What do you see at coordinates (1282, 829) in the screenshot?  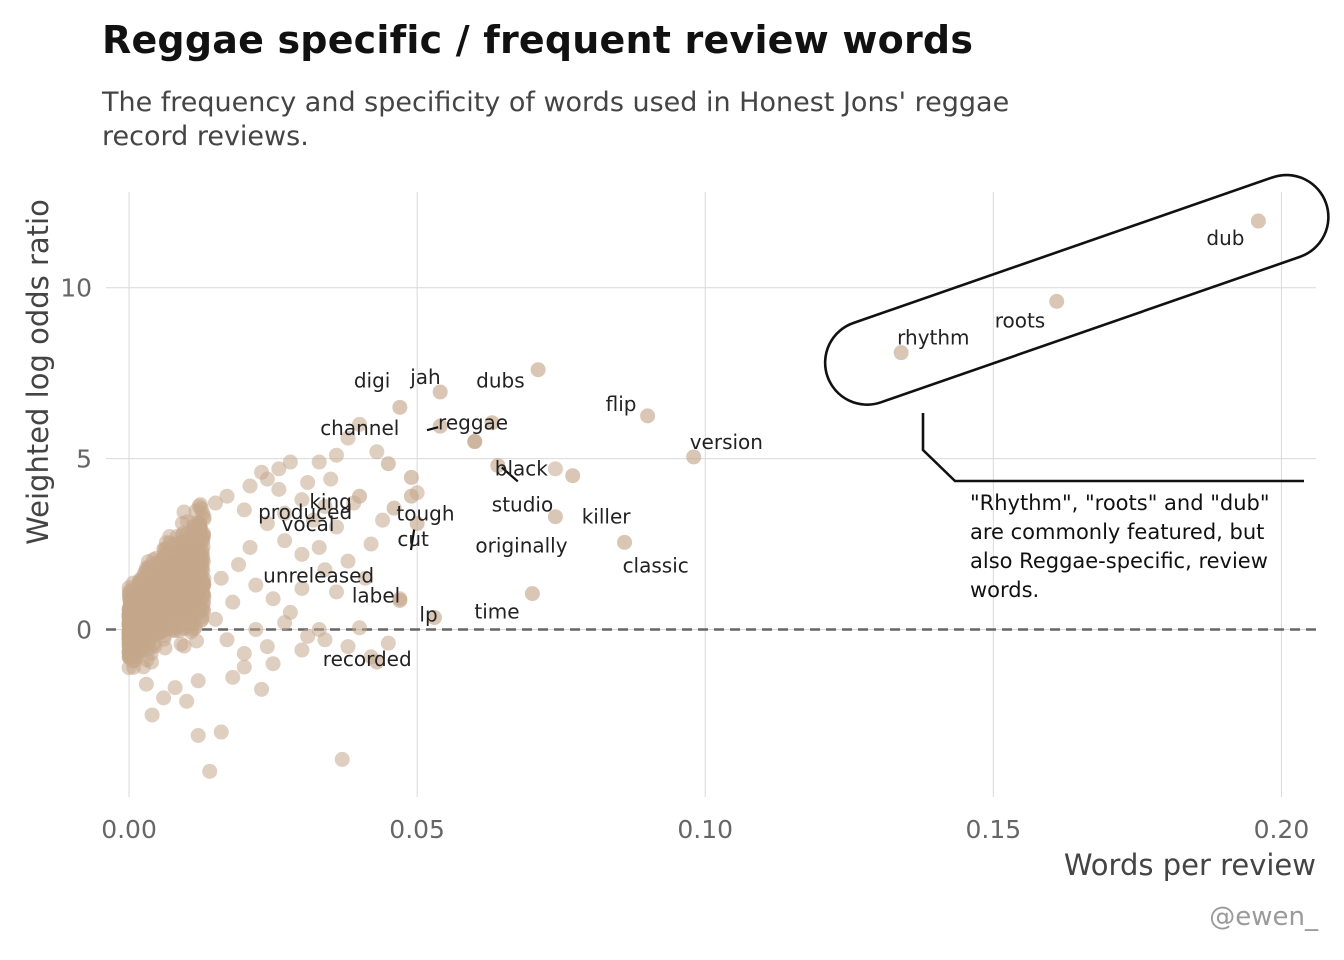 I see `x-tick-label: 0.20` at bounding box center [1282, 829].